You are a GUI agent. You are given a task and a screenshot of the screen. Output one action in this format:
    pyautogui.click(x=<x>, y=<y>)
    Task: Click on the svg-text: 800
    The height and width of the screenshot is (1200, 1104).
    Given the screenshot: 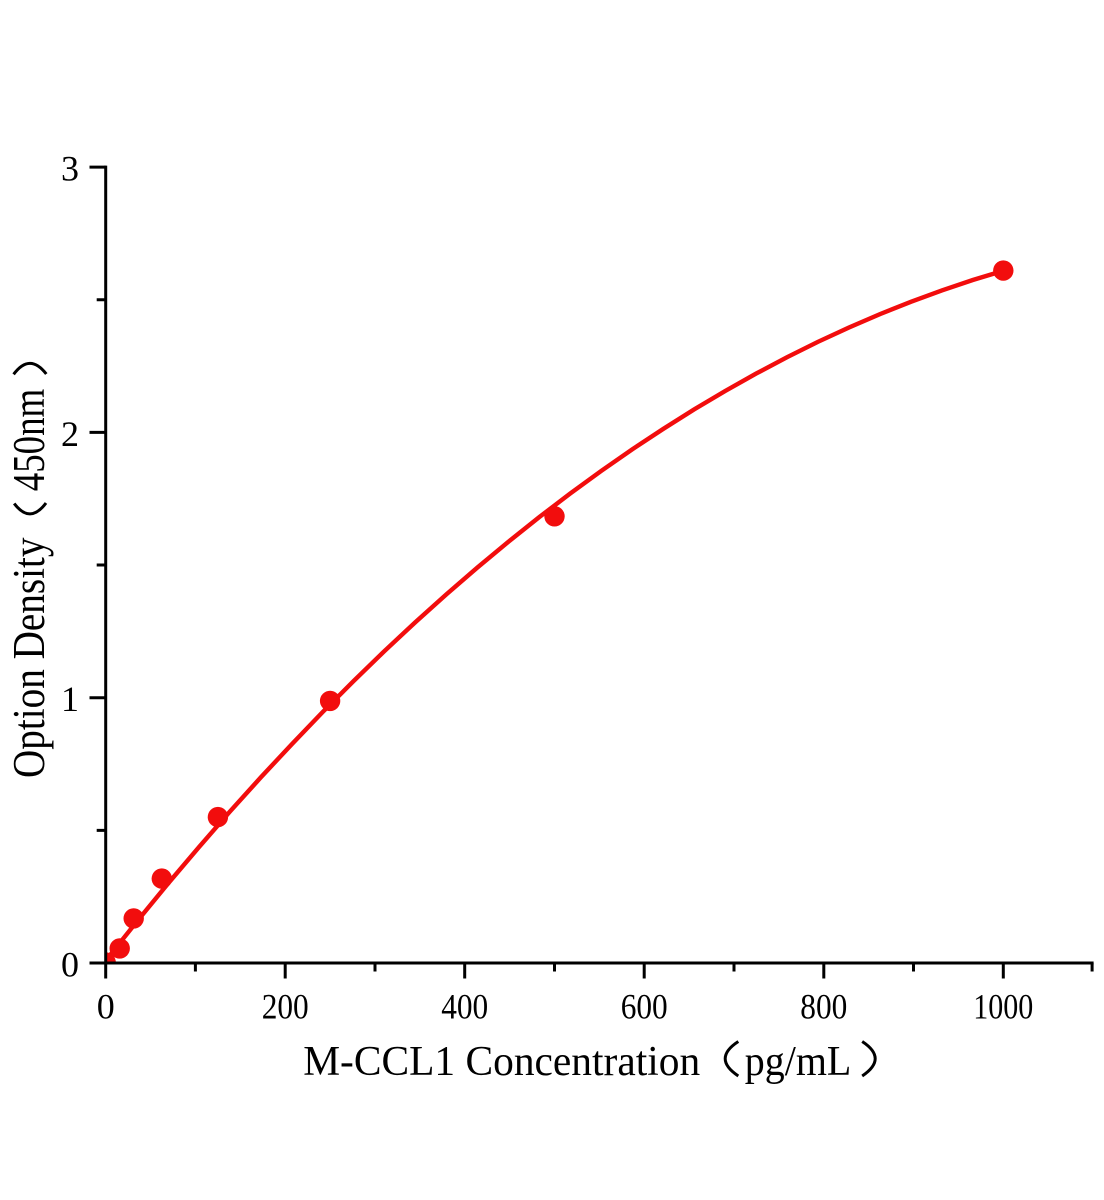 What is the action you would take?
    pyautogui.click(x=823, y=1007)
    